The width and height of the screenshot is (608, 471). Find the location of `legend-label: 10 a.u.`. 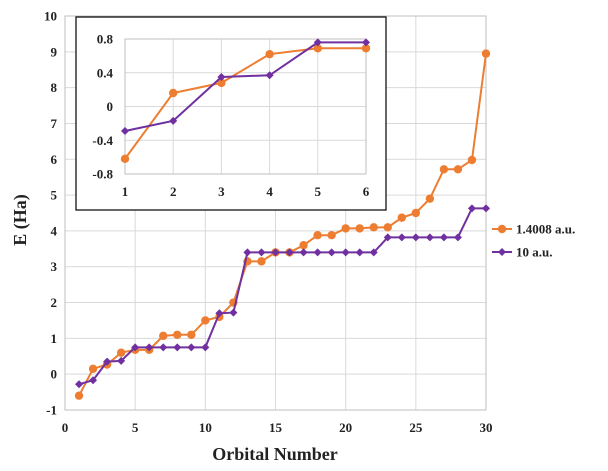

legend-label: 10 a.u. is located at coordinates (534, 252).